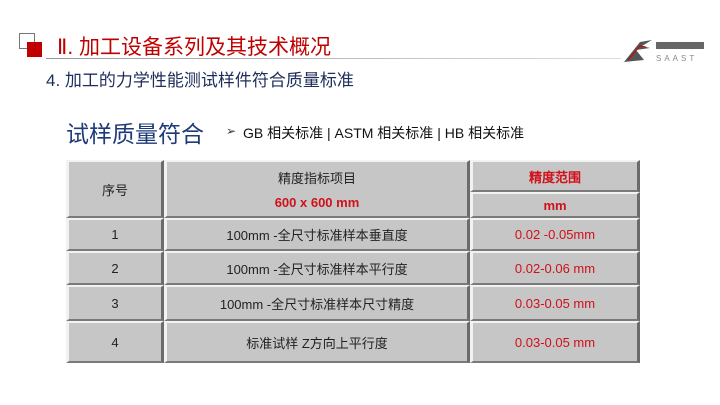  I want to click on header-item-size: 600 x 600 mm, so click(317, 202).